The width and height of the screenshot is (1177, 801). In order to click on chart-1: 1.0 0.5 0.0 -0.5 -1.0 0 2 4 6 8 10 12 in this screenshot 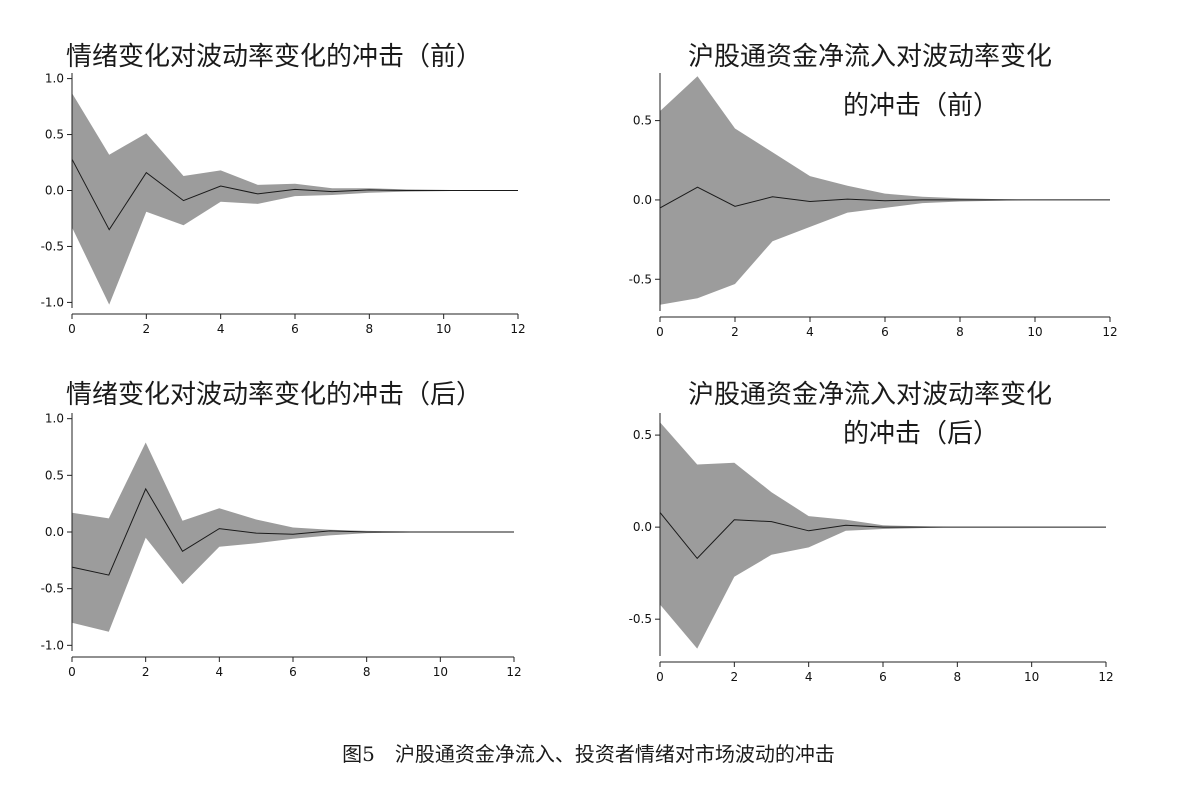, I will do `click(283, 204)`.